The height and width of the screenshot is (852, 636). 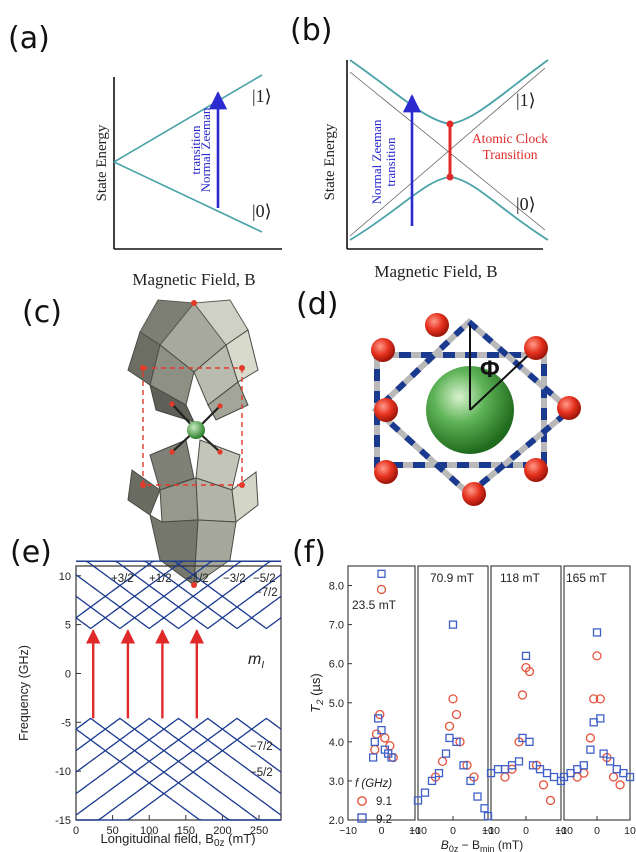 I want to click on panel-f-ytick-label: 8.0, so click(x=336, y=587).